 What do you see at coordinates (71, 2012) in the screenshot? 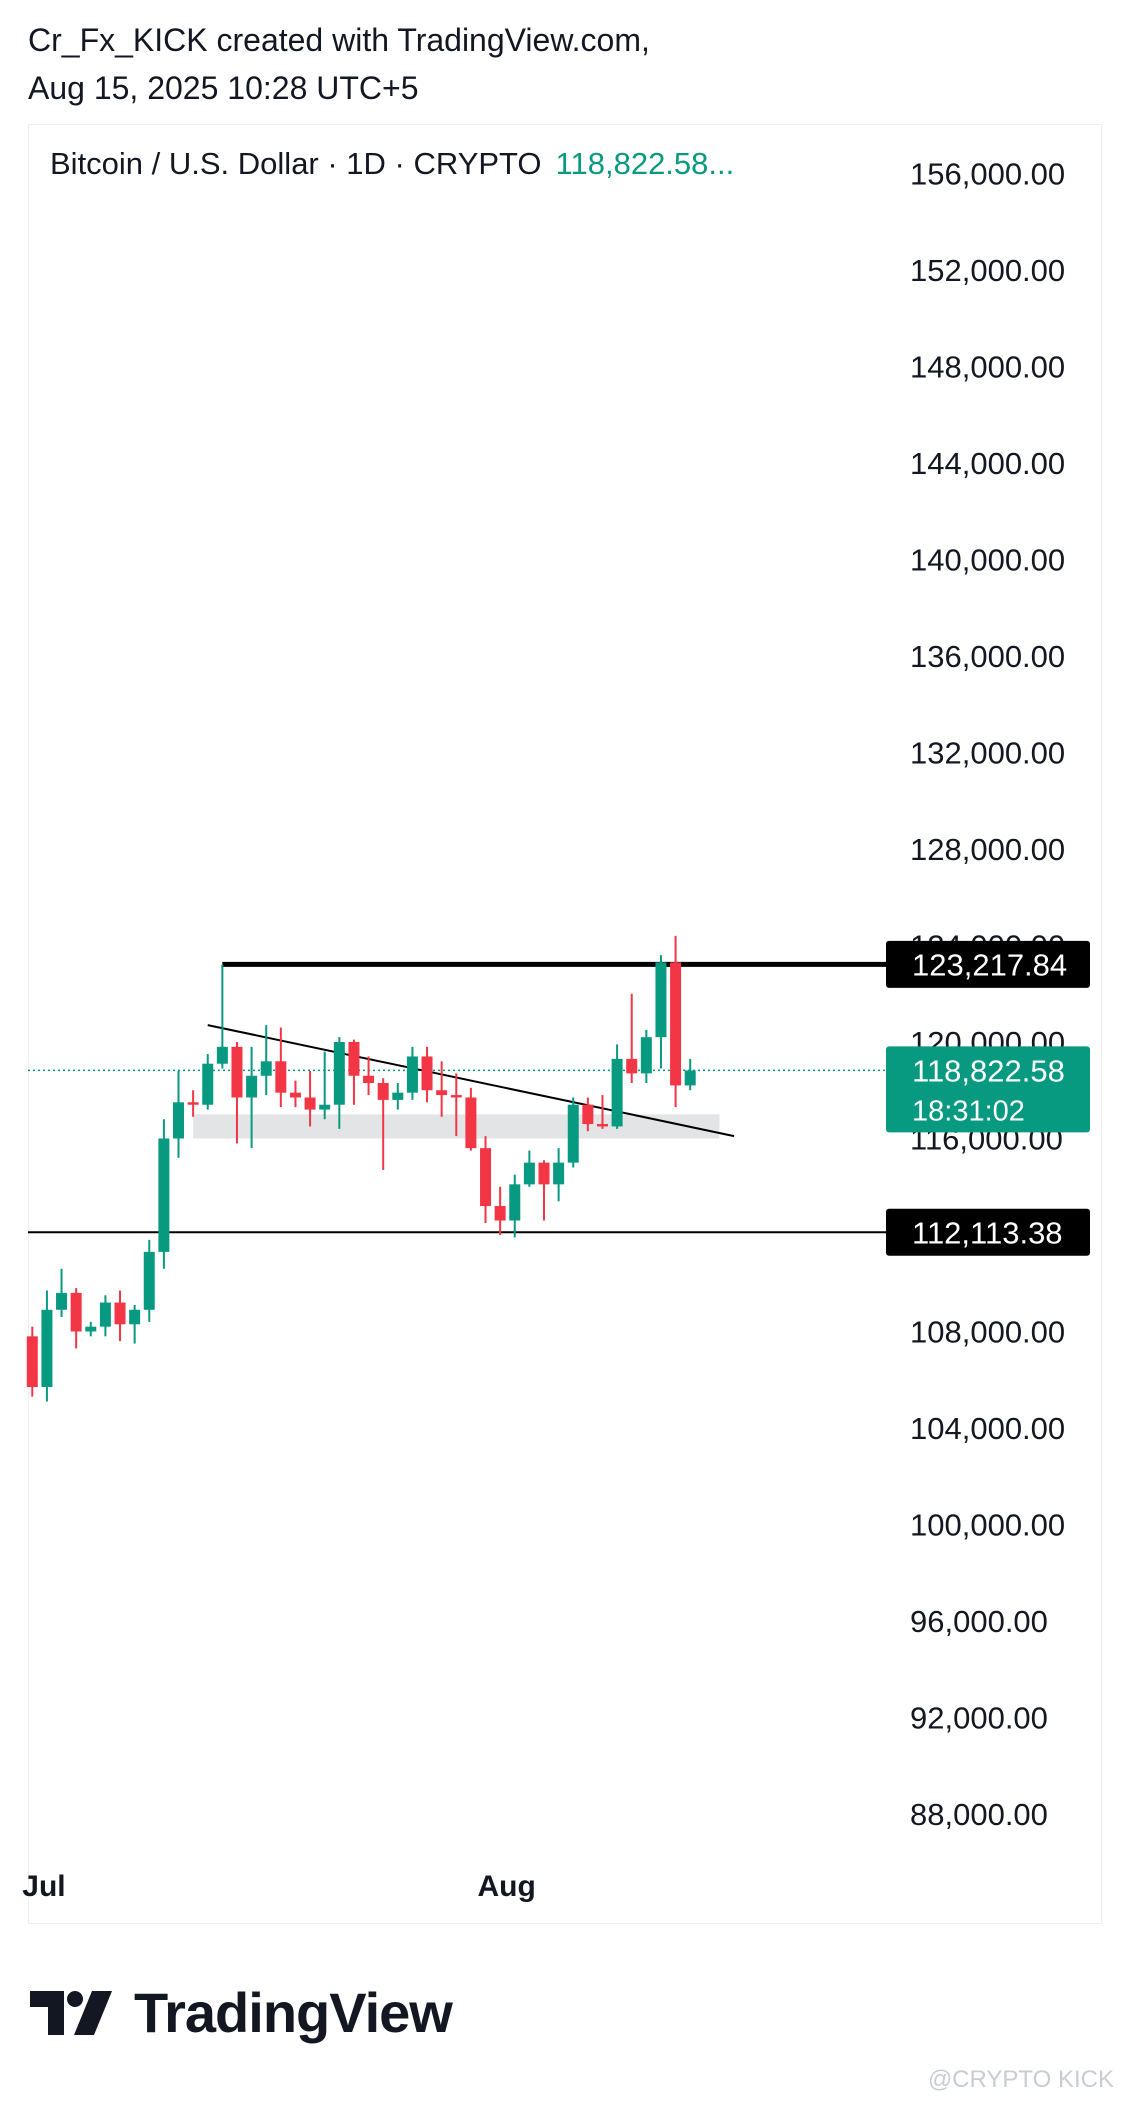
I see `tradingview-logo-icon` at bounding box center [71, 2012].